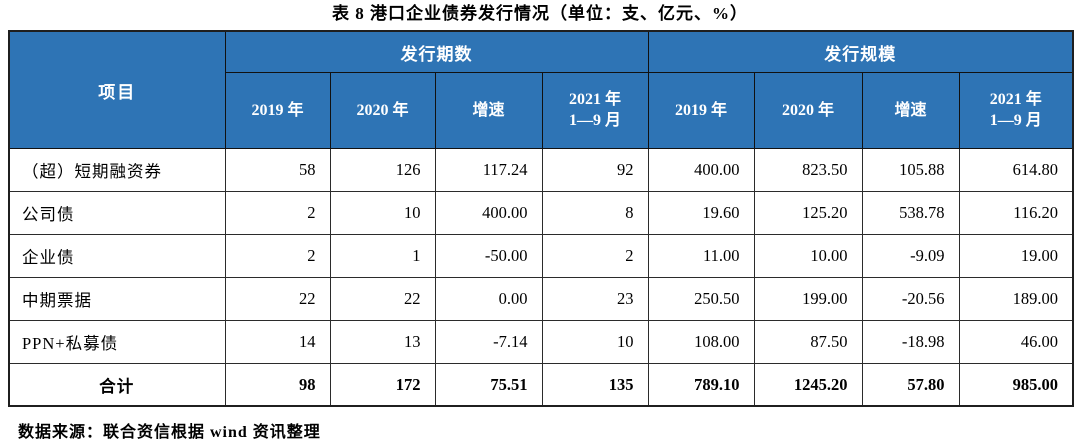 The image size is (1080, 447). What do you see at coordinates (540, 13) in the screenshot?
I see `table-title: 表 8 港口企业债券发行情况（单位：支、亿元、%）` at bounding box center [540, 13].